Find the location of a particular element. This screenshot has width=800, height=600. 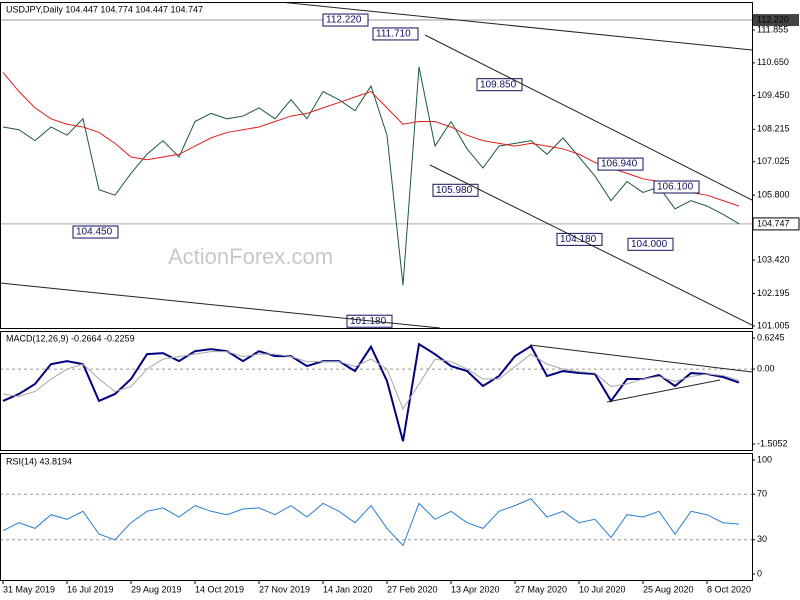

y-tick-label: 103.420 is located at coordinates (773, 259).